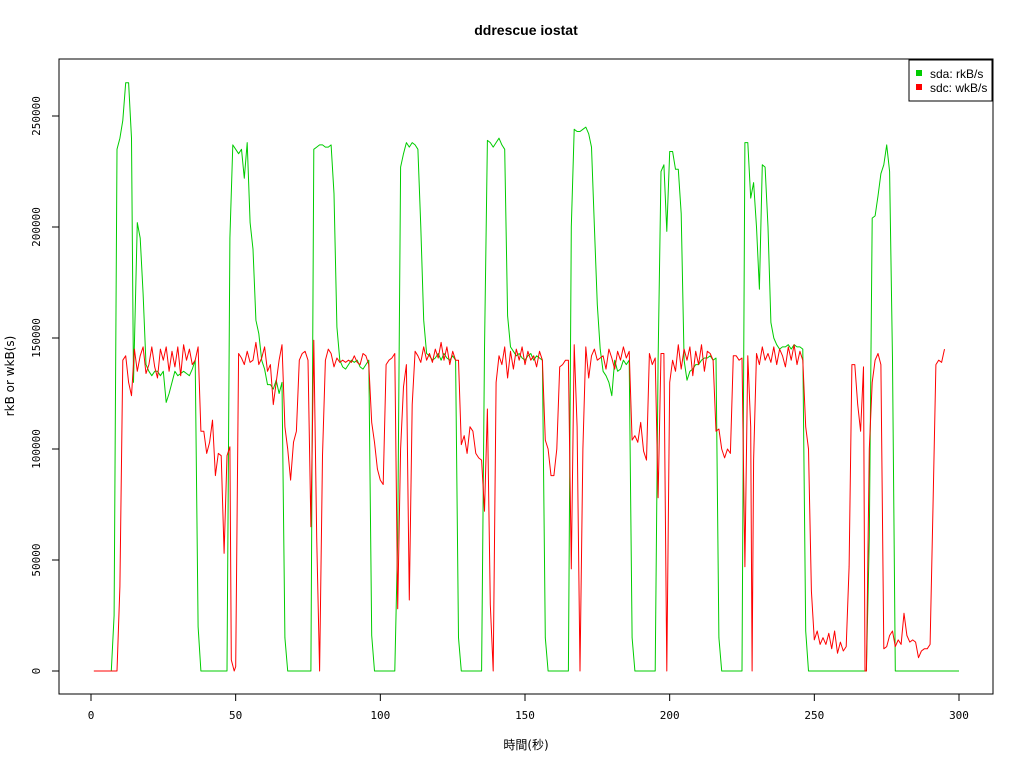 The height and width of the screenshot is (768, 1024). I want to click on y-axis-label: rkB or wkB(s), so click(10, 376).